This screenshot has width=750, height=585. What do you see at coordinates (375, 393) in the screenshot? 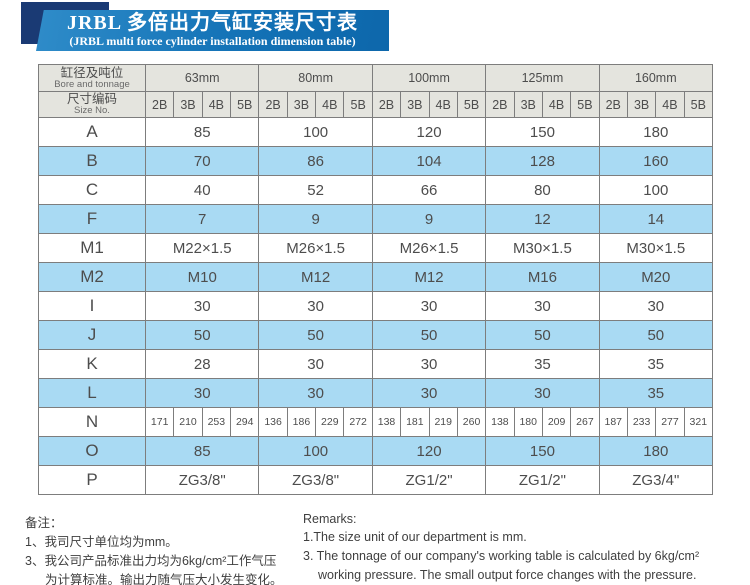
I see `table-row-L: L 30 30 30 30 35` at bounding box center [375, 393].